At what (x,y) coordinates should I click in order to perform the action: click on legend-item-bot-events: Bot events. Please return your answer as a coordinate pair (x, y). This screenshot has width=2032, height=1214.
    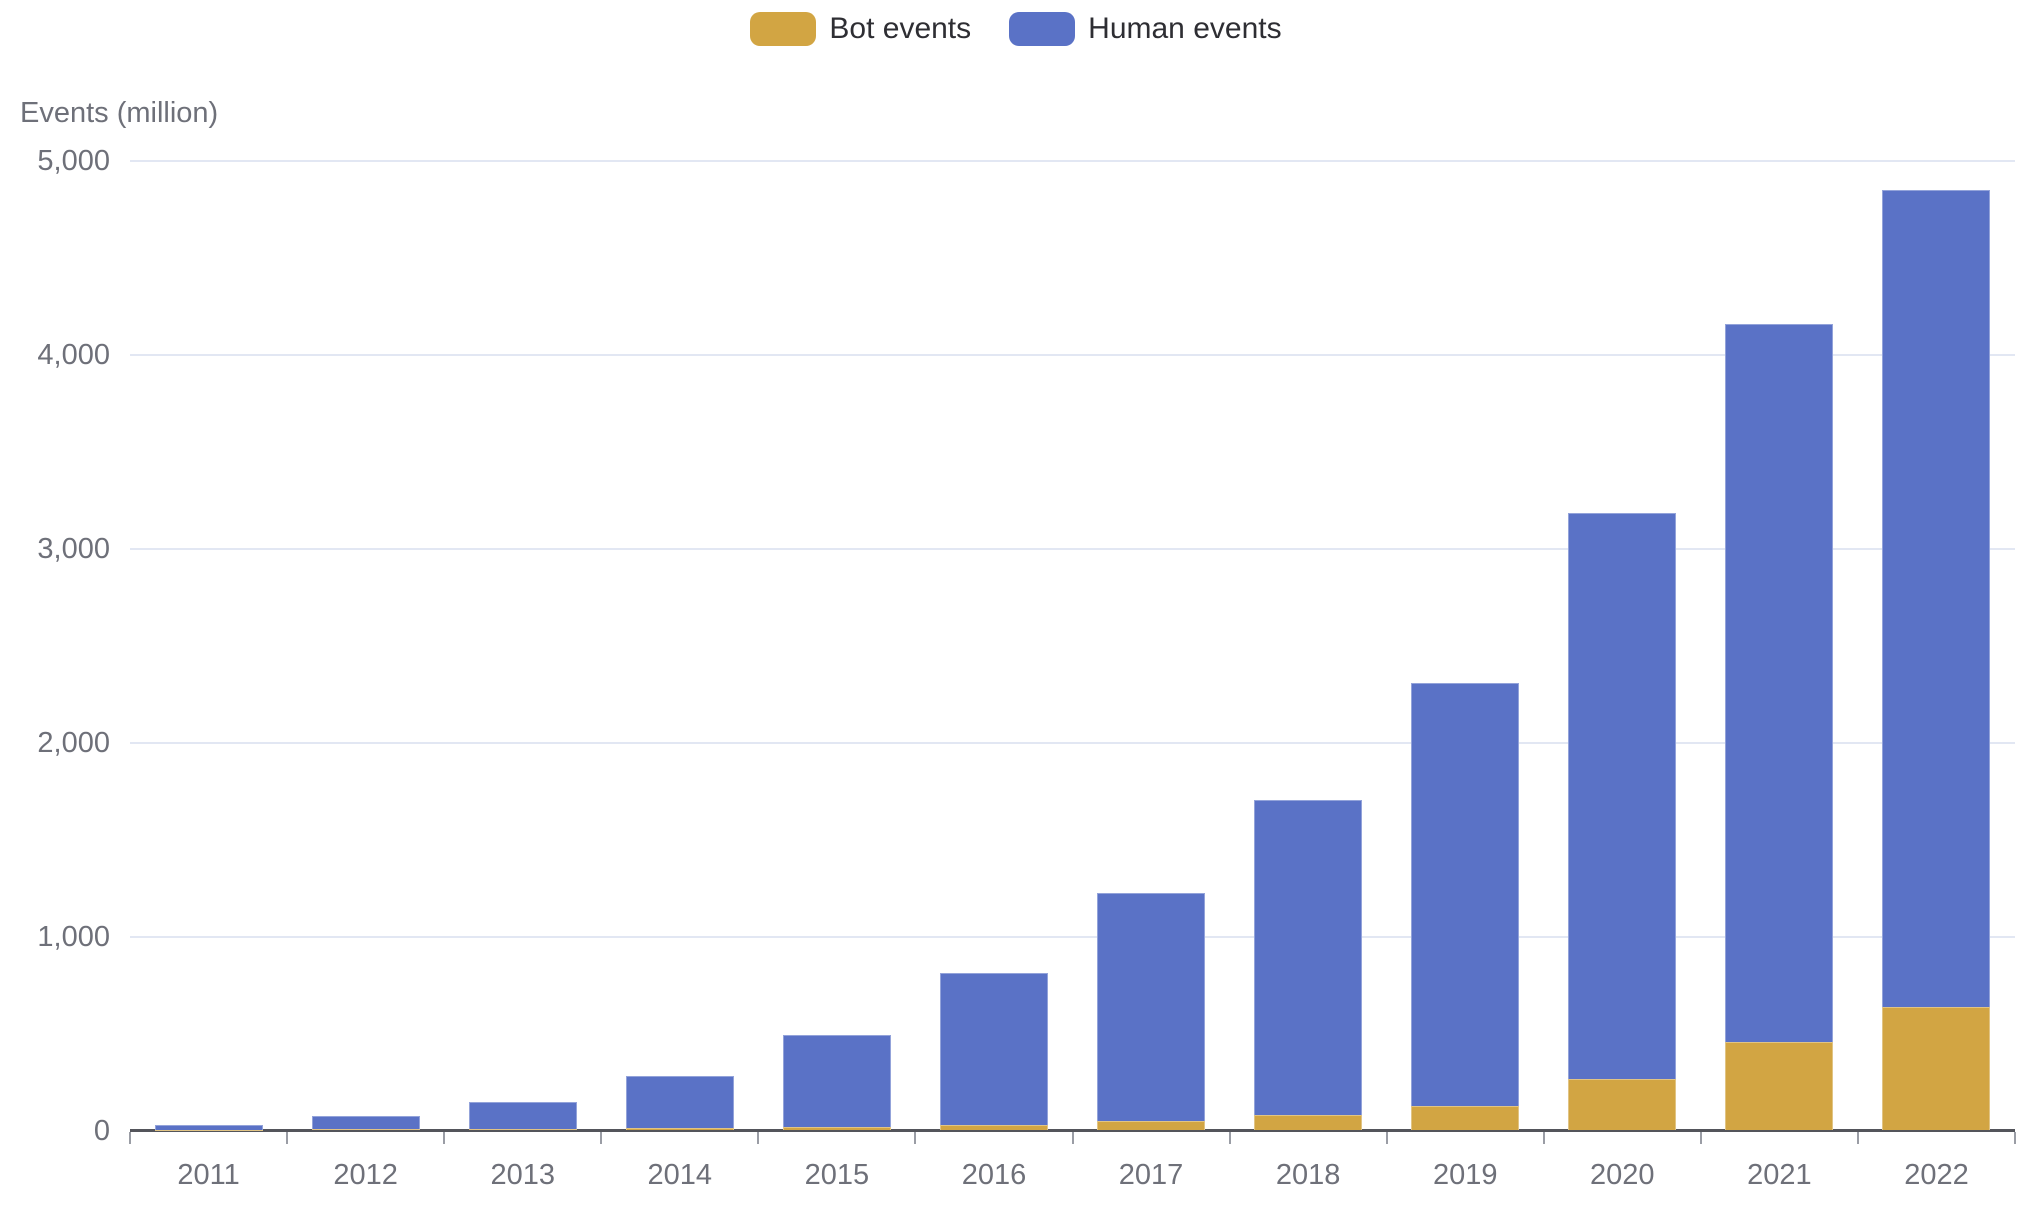
    Looking at the image, I should click on (860, 29).